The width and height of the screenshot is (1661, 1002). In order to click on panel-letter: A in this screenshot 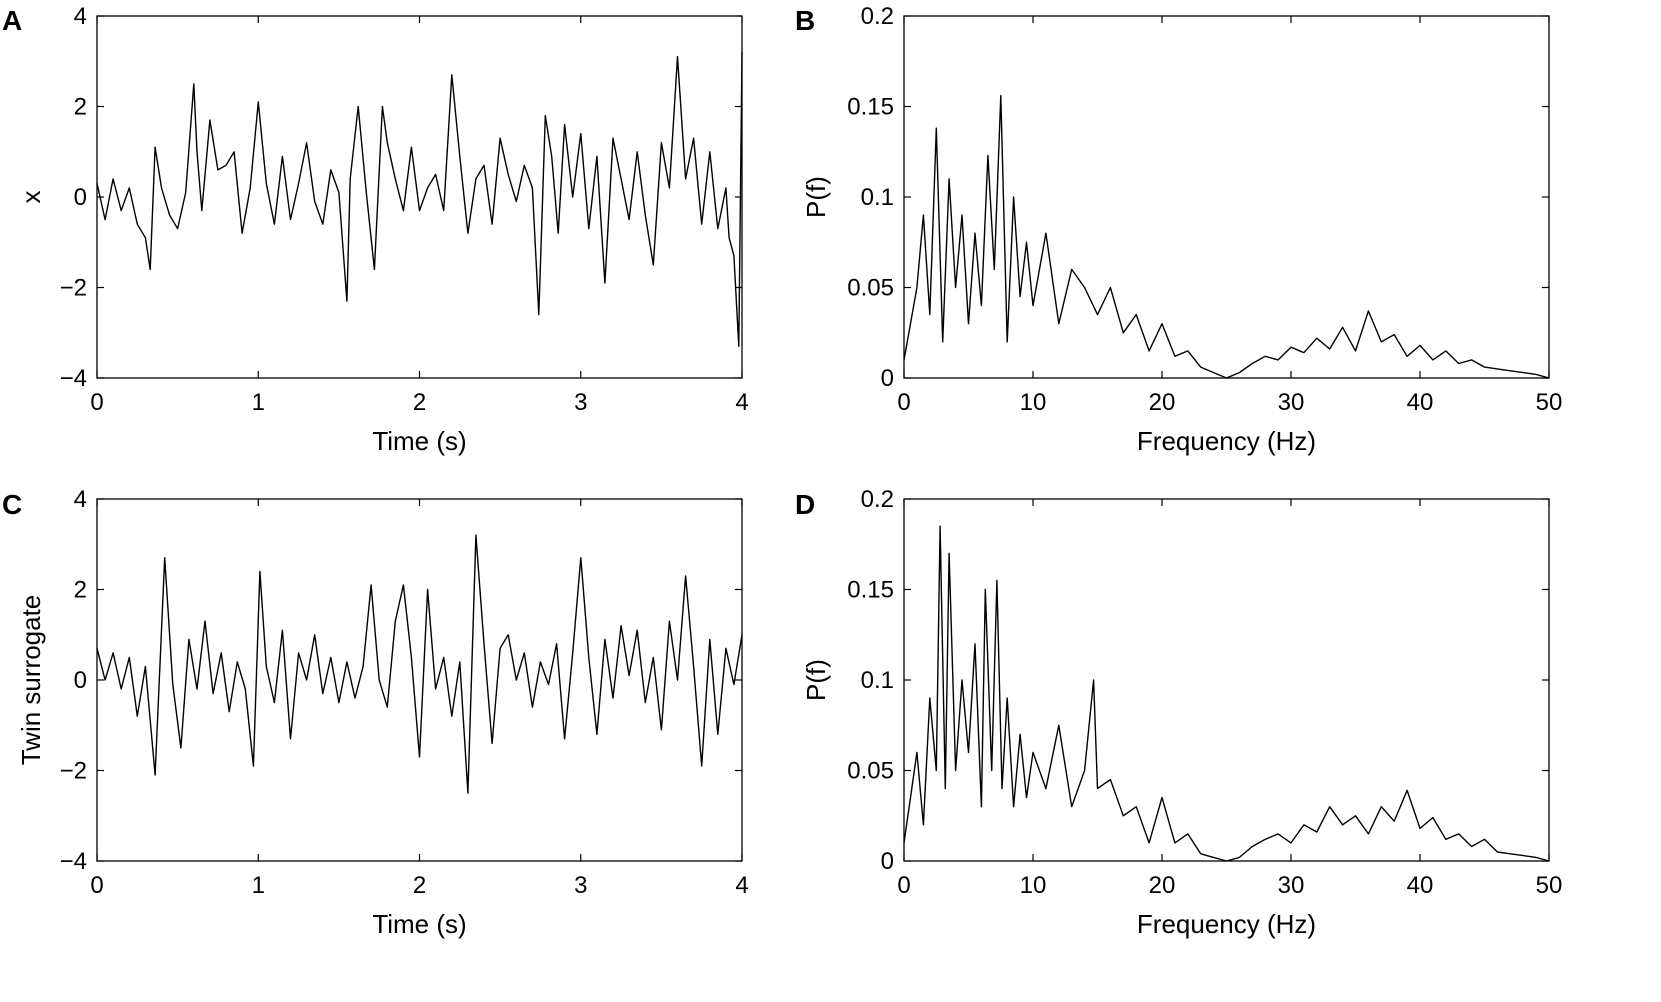, I will do `click(12, 20)`.